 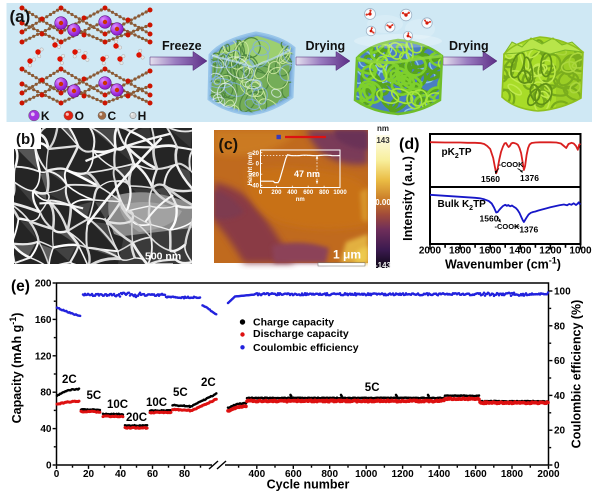 I want to click on svg-text: 500 nm, so click(x=163, y=257).